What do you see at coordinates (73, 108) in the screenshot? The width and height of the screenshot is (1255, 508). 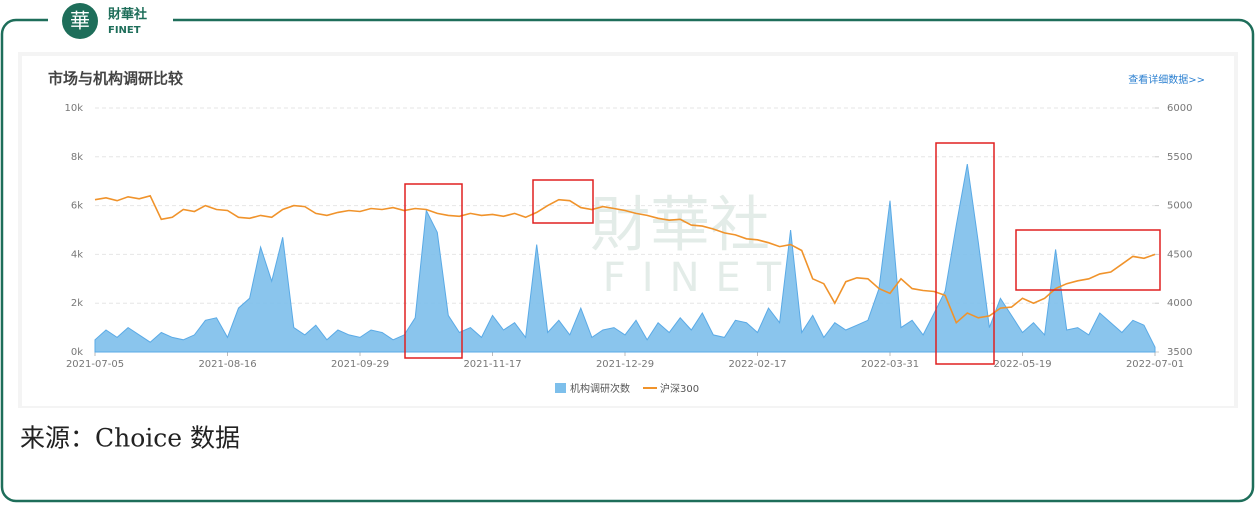 I see `y-tick-label: 10k` at bounding box center [73, 108].